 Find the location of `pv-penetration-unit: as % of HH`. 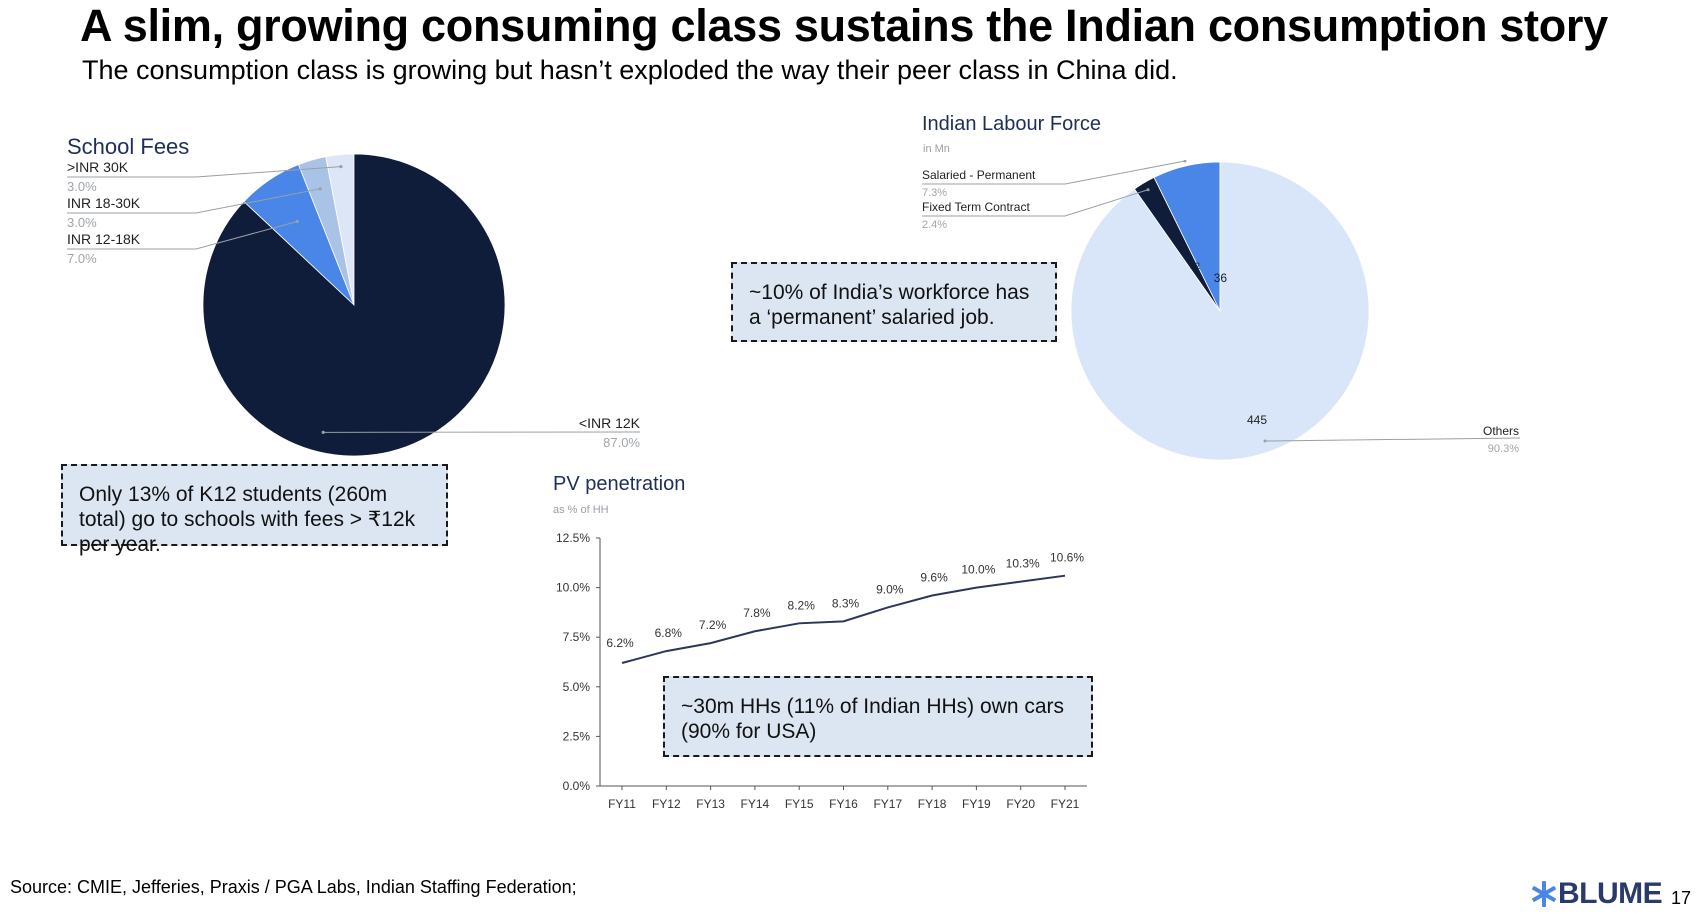

pv-penetration-unit: as % of HH is located at coordinates (581, 510).